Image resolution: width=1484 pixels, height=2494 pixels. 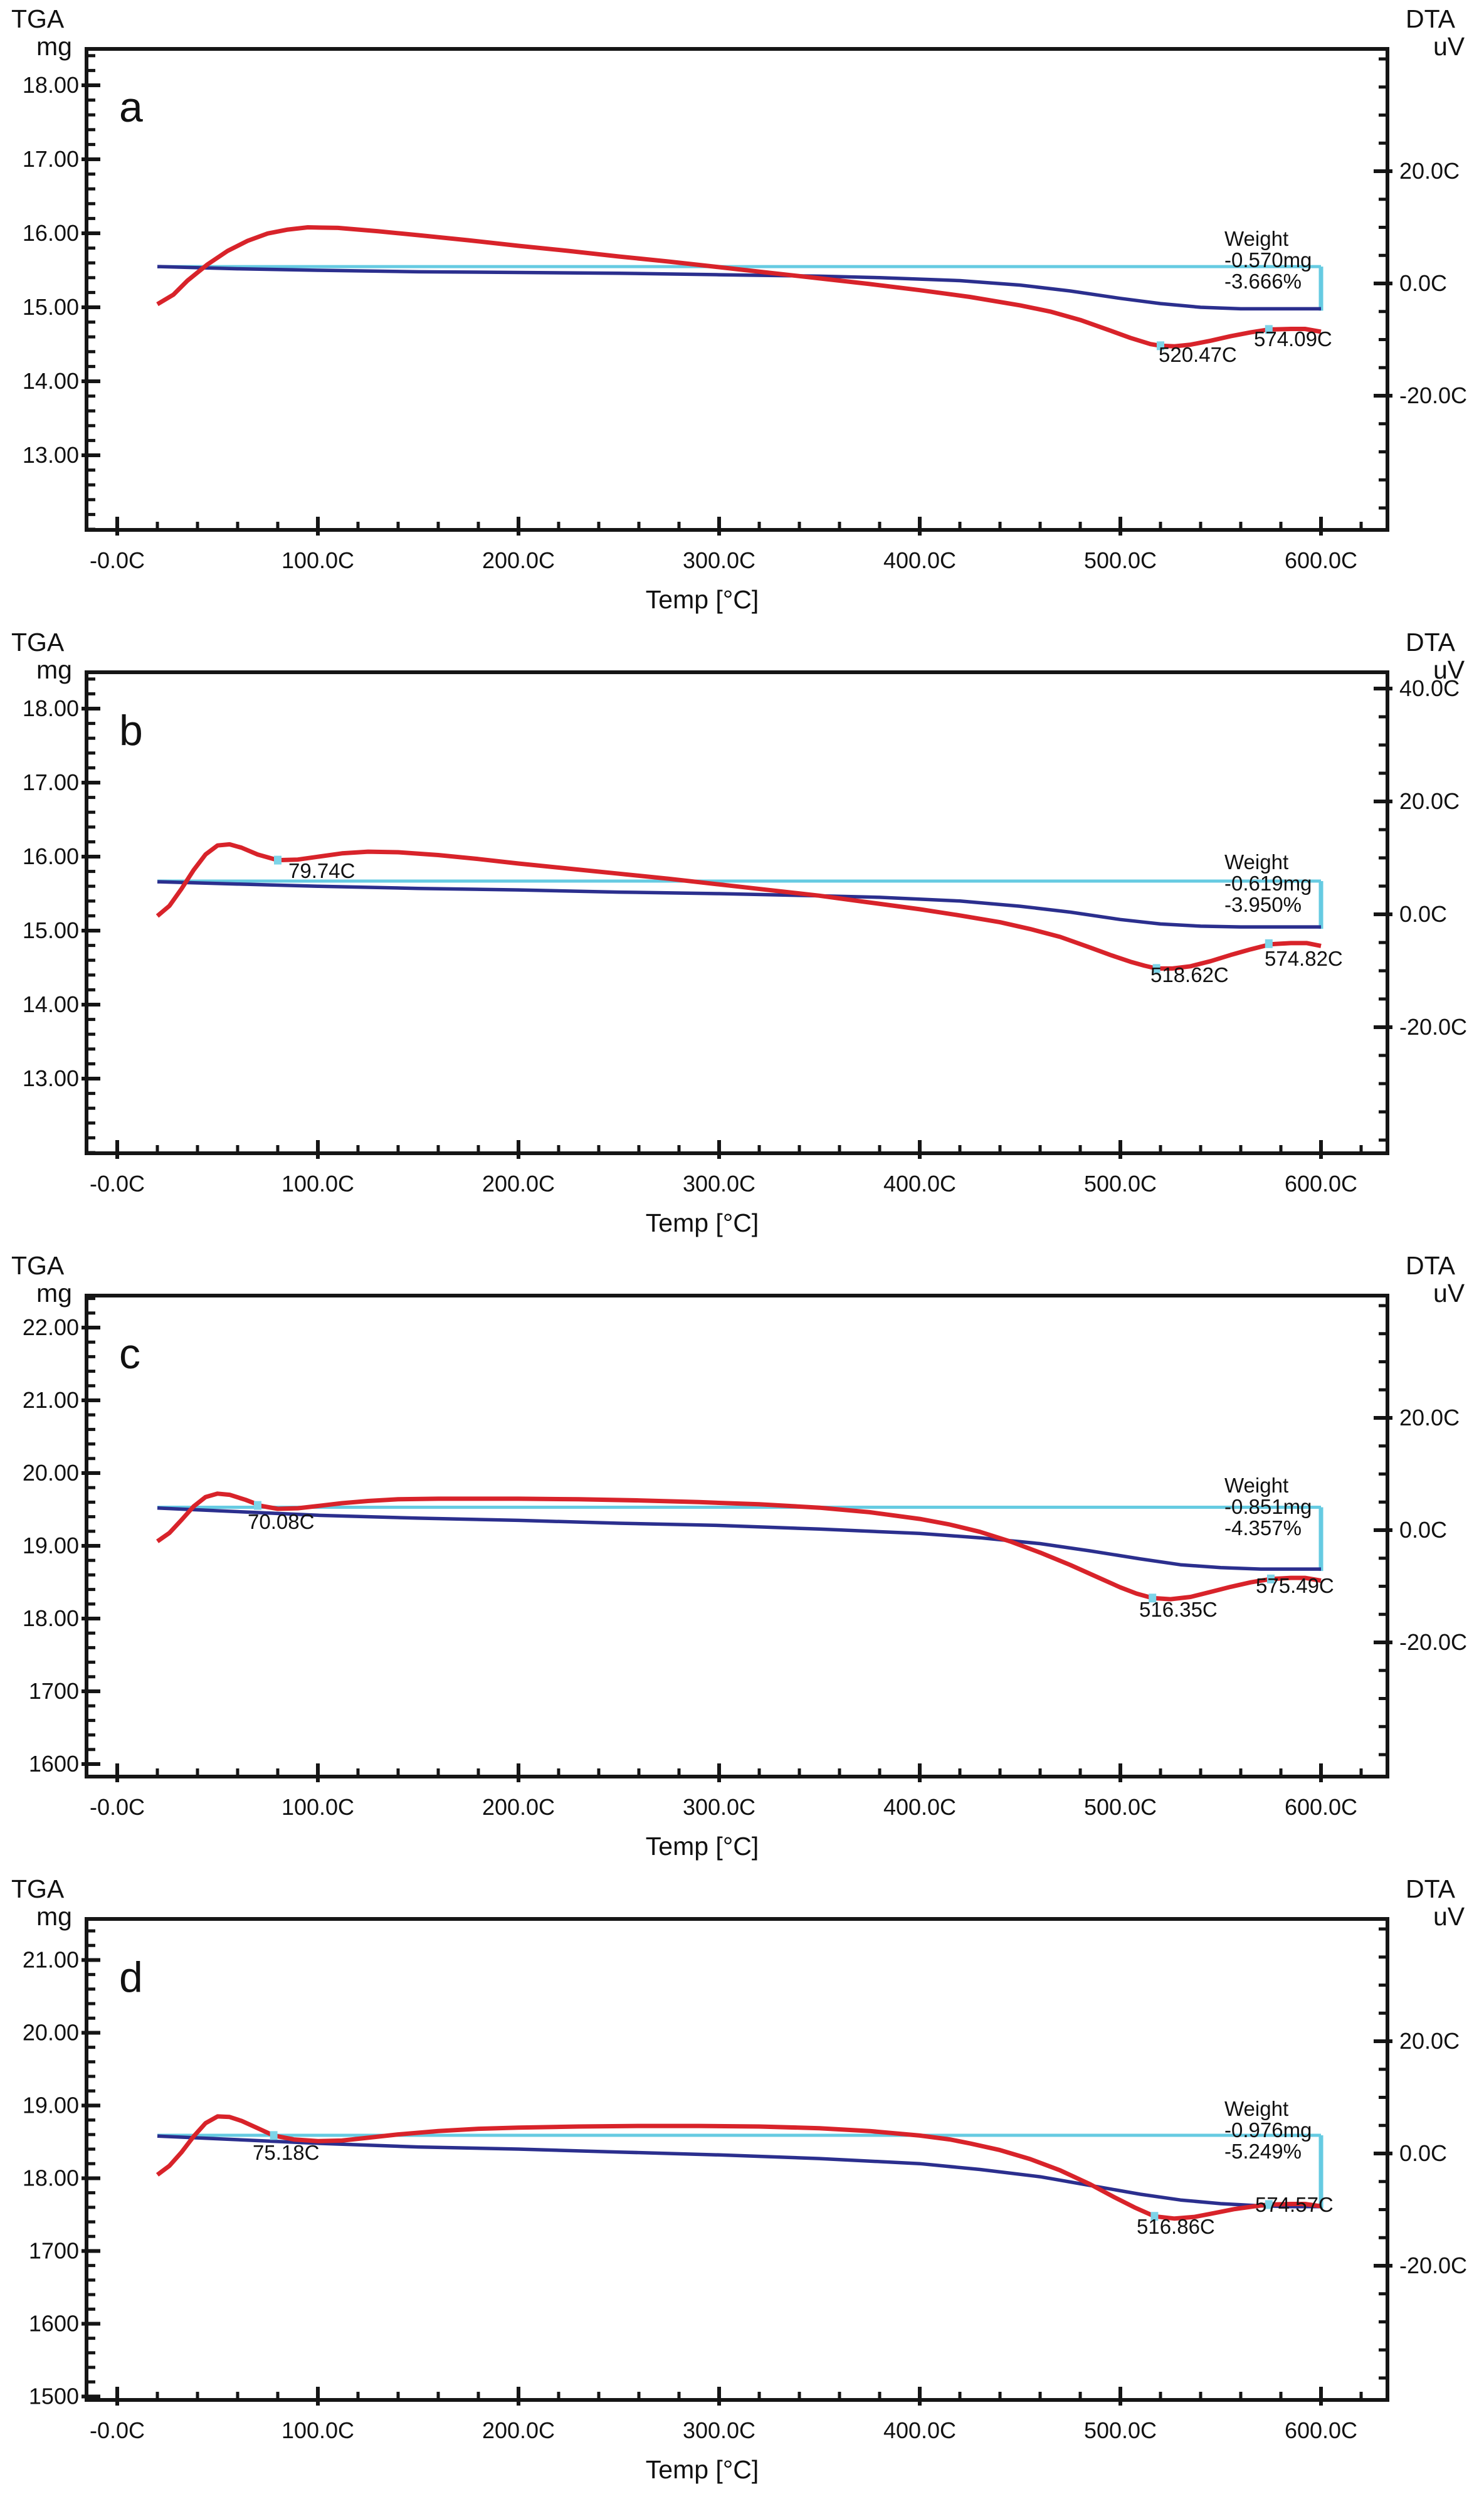 What do you see at coordinates (1429, 688) in the screenshot?
I see `dta-tick-label: 40.0C` at bounding box center [1429, 688].